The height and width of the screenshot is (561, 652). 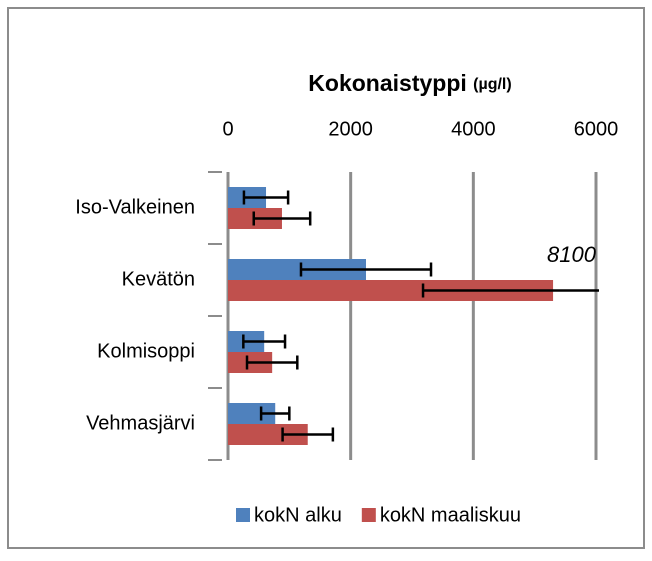 I want to click on y-tick-label: Vehmasjärvi, so click(x=140, y=423).